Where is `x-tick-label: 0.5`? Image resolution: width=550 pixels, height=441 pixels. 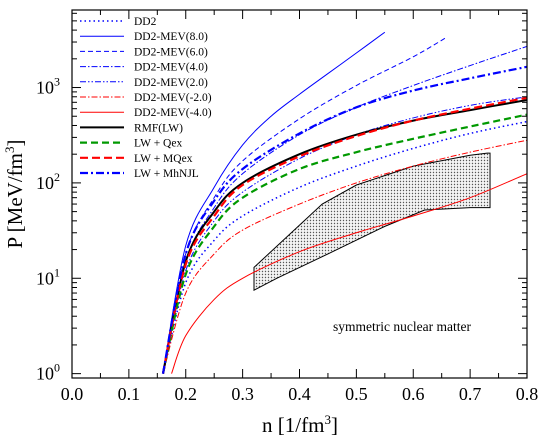
x-tick-label: 0.5 is located at coordinates (356, 394).